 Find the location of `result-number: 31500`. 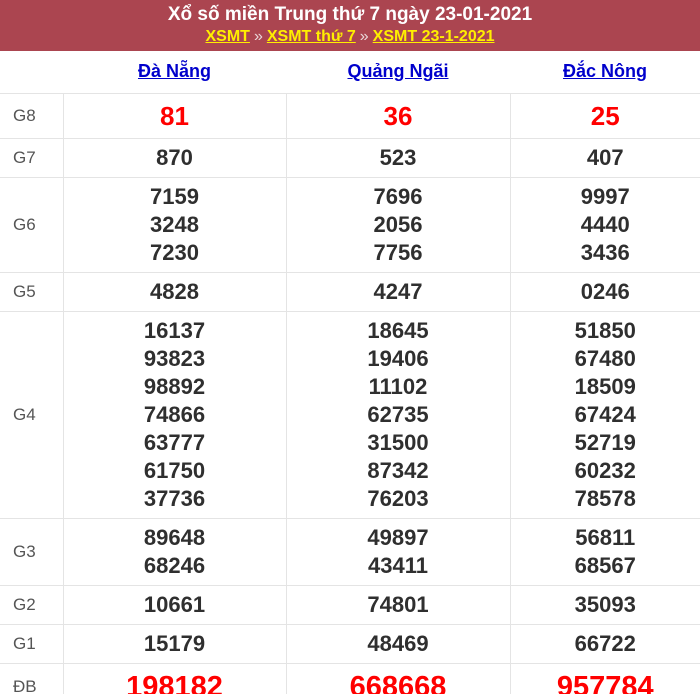

result-number: 31500 is located at coordinates (398, 442).